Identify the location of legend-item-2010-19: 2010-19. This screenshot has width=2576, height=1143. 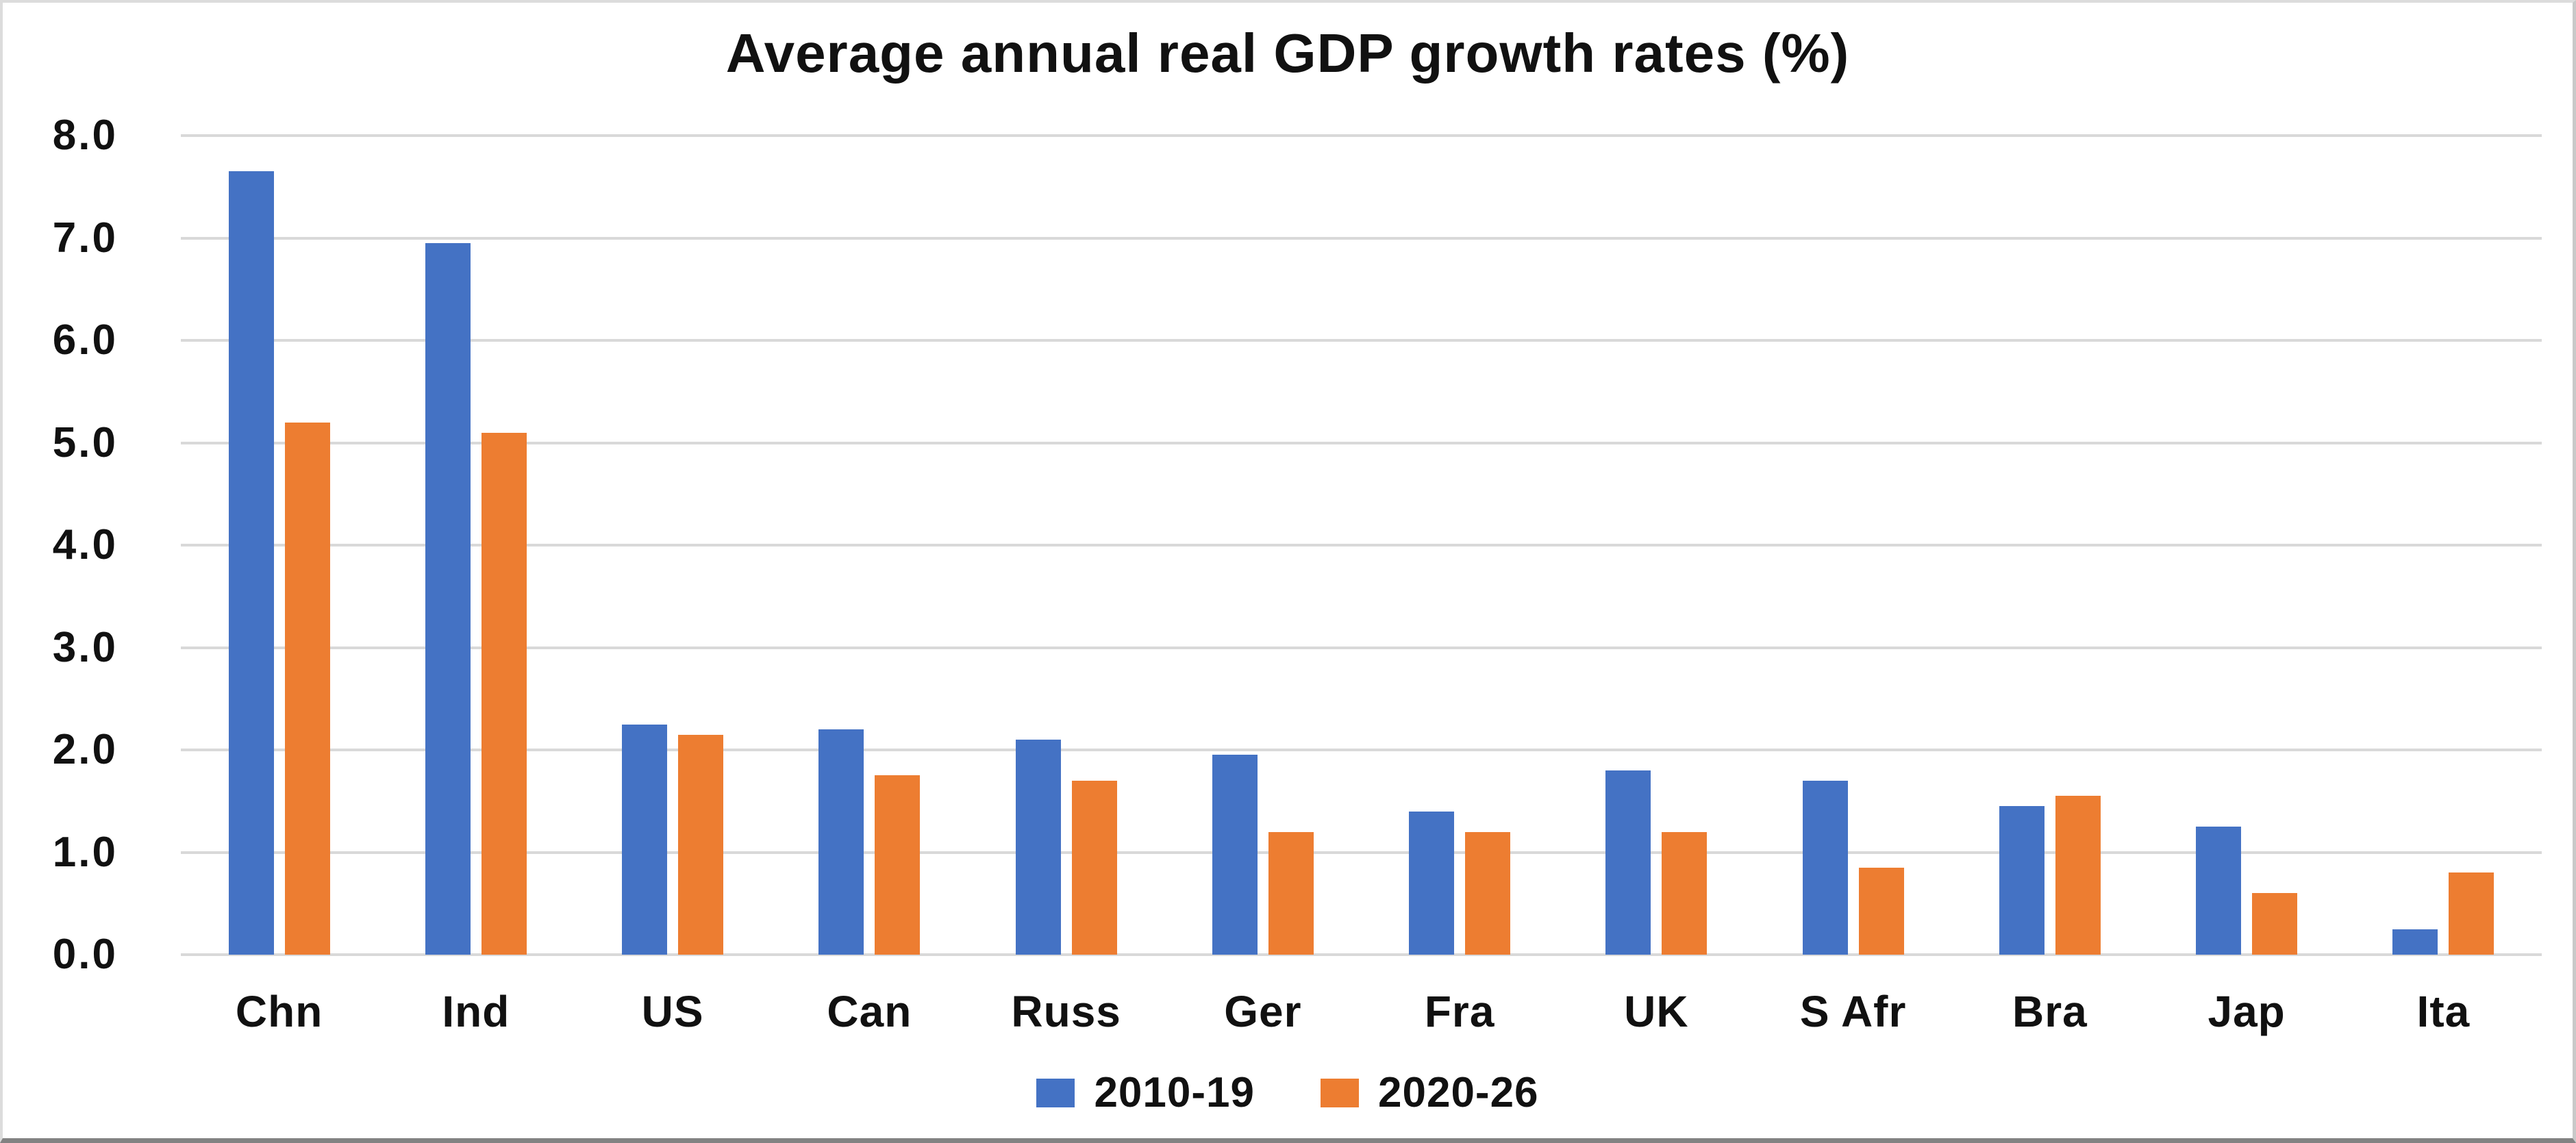
(1145, 1093).